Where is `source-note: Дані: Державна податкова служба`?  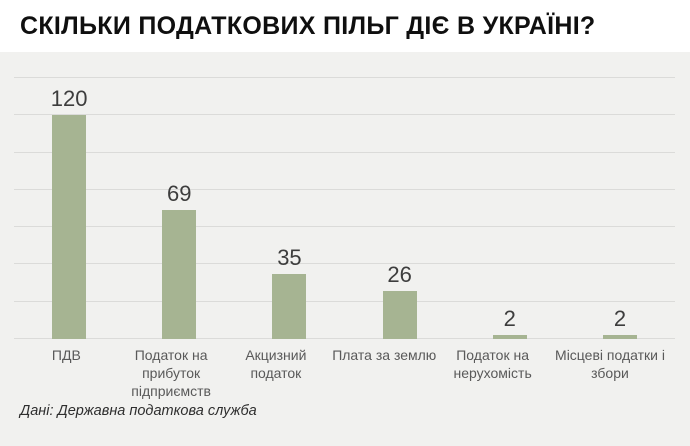 source-note: Дані: Державна податкова служба is located at coordinates (138, 411).